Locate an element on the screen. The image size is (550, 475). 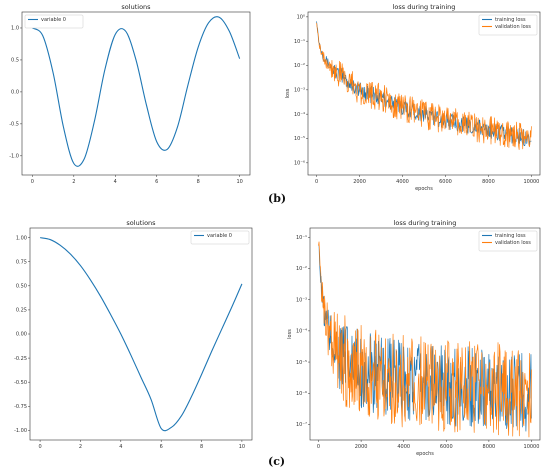
y-tick-label: 0.75 is located at coordinates (21, 262).